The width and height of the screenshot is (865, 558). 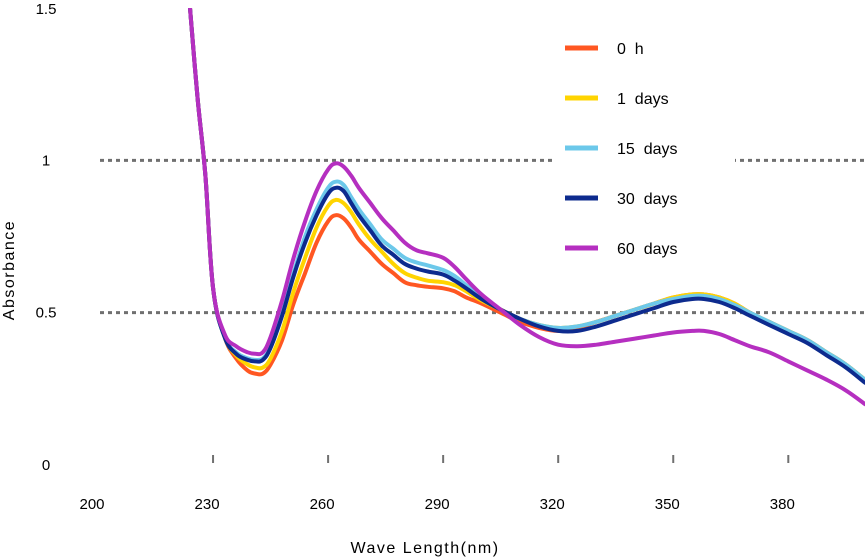 What do you see at coordinates (322, 504) in the screenshot?
I see `x-tick-label-260: 260` at bounding box center [322, 504].